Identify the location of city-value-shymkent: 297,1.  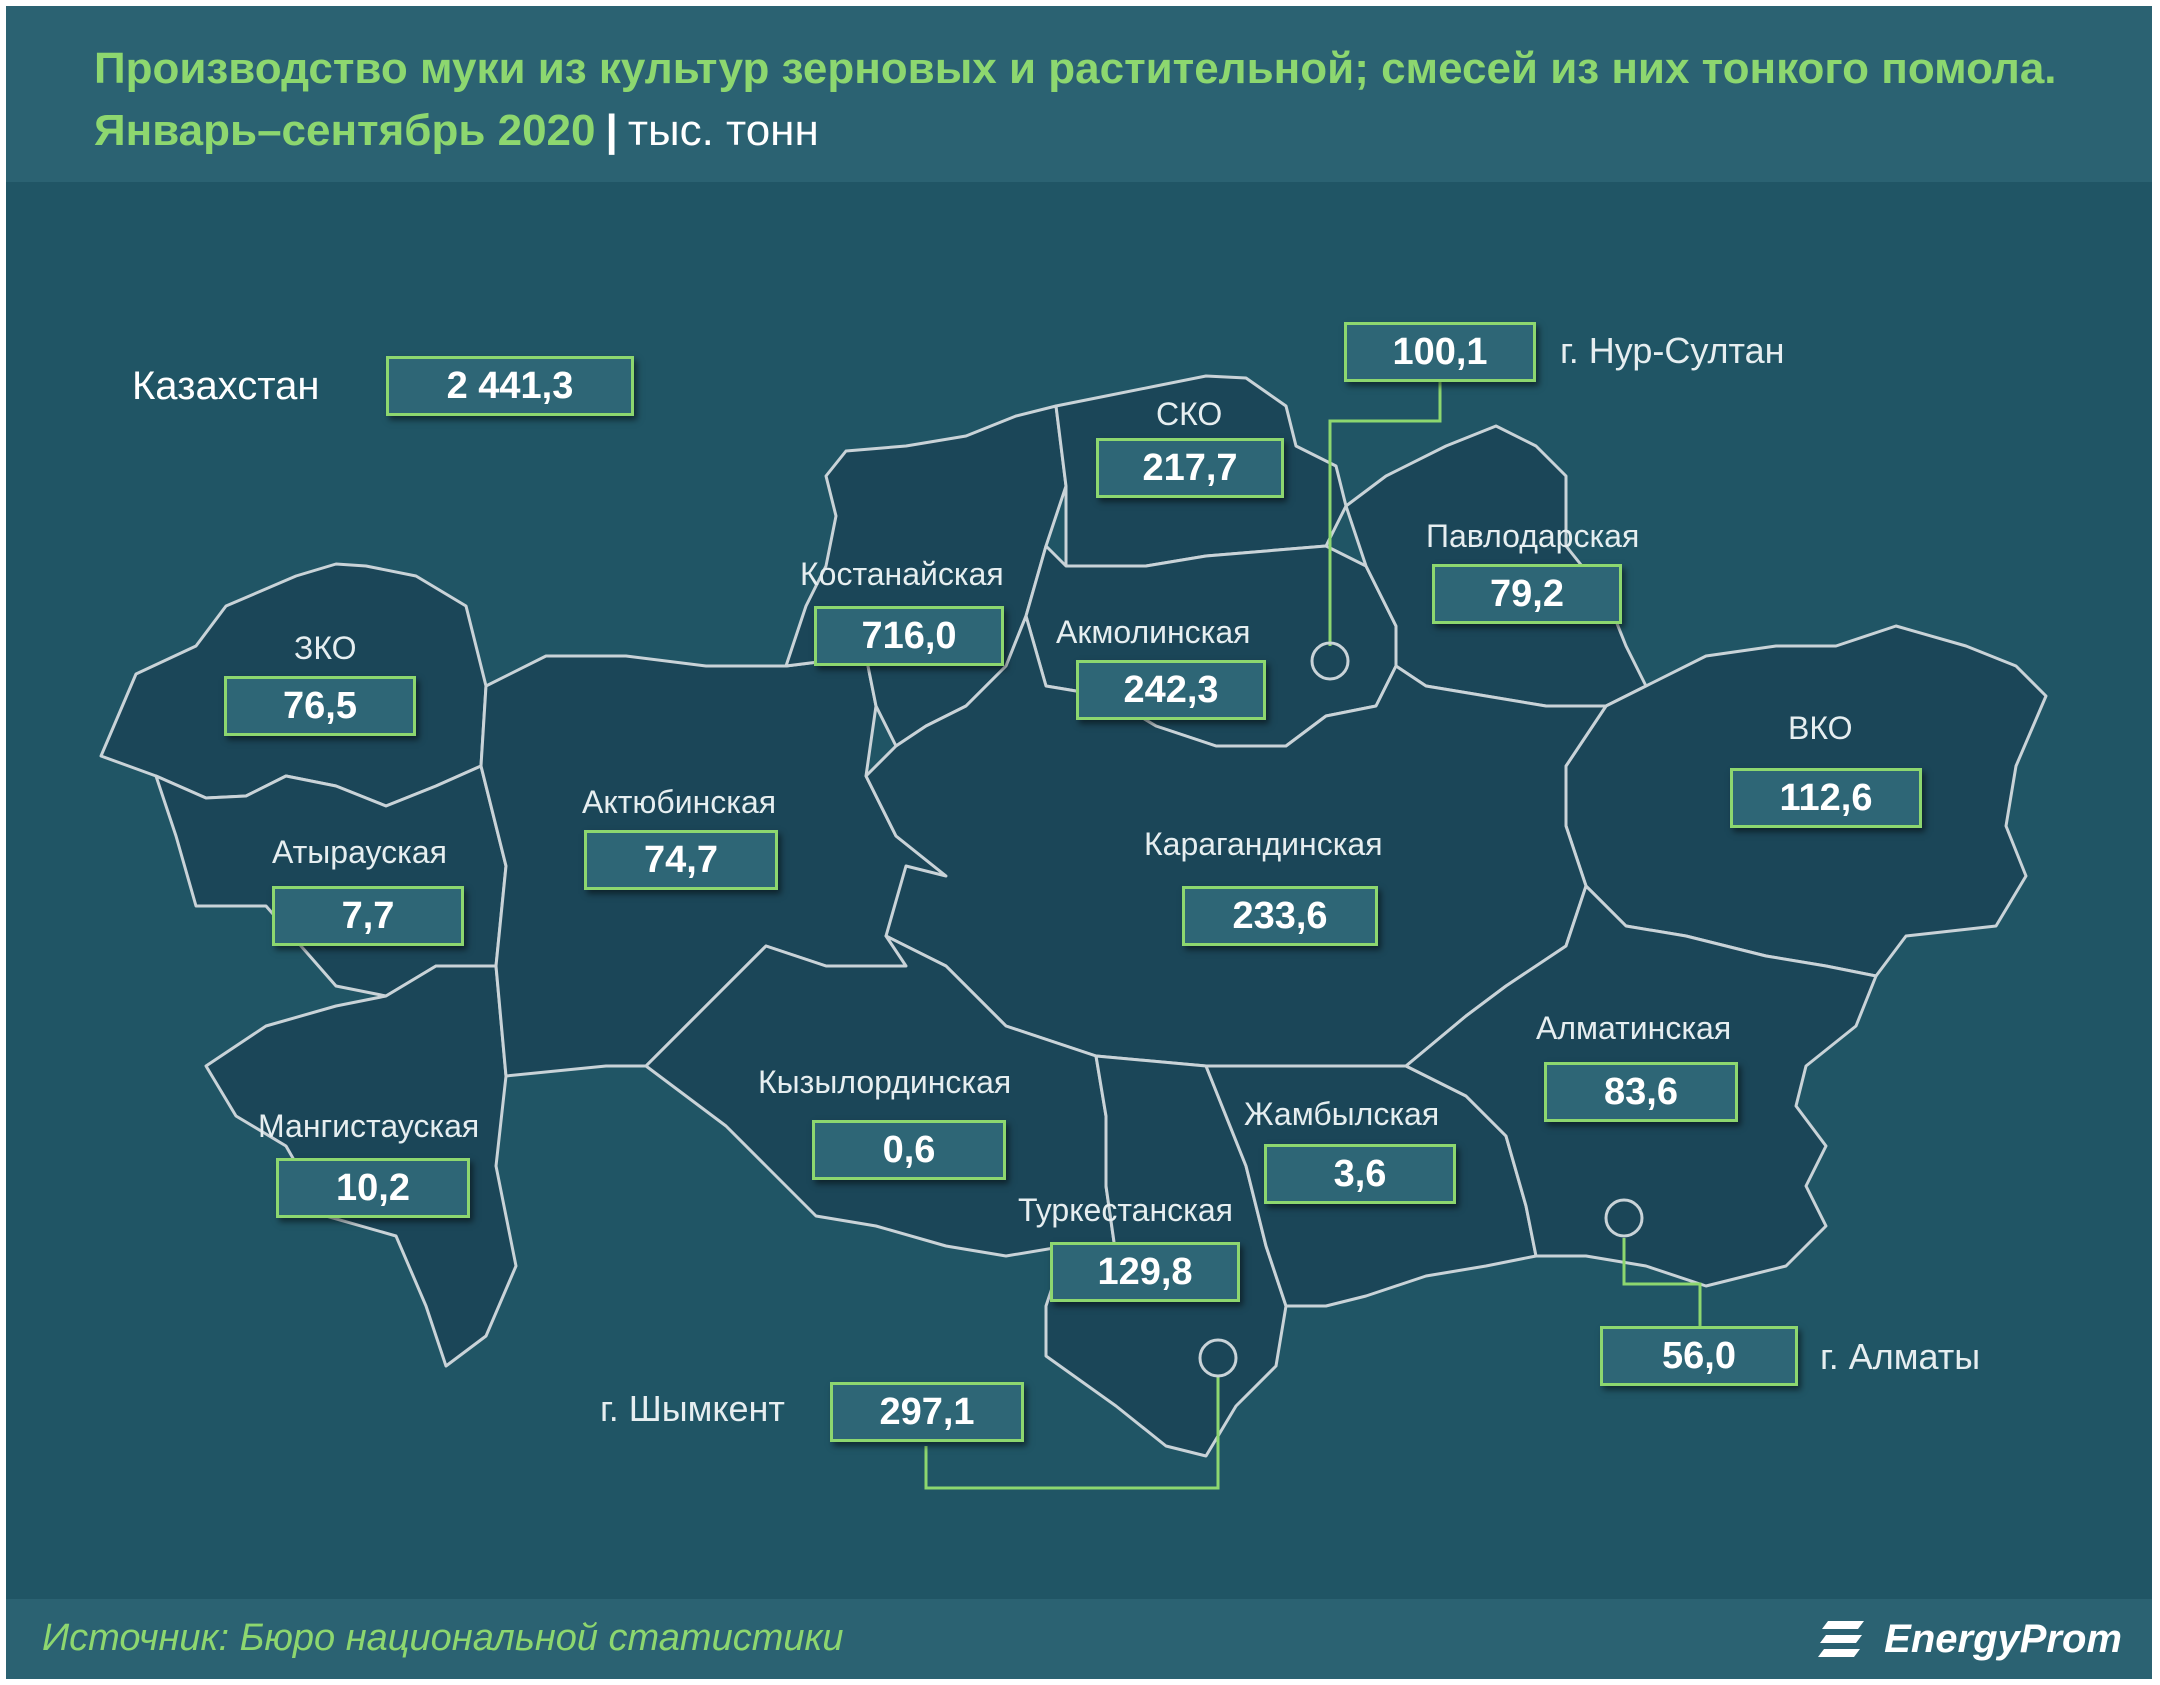
(927, 1412).